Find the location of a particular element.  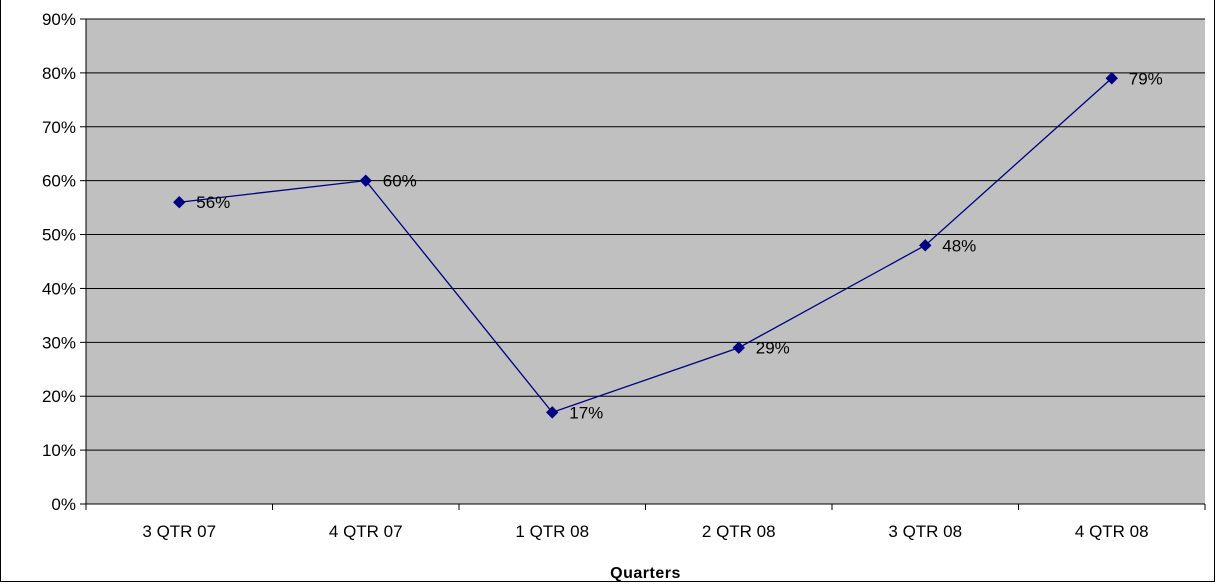

data-label: 17% is located at coordinates (586, 412).